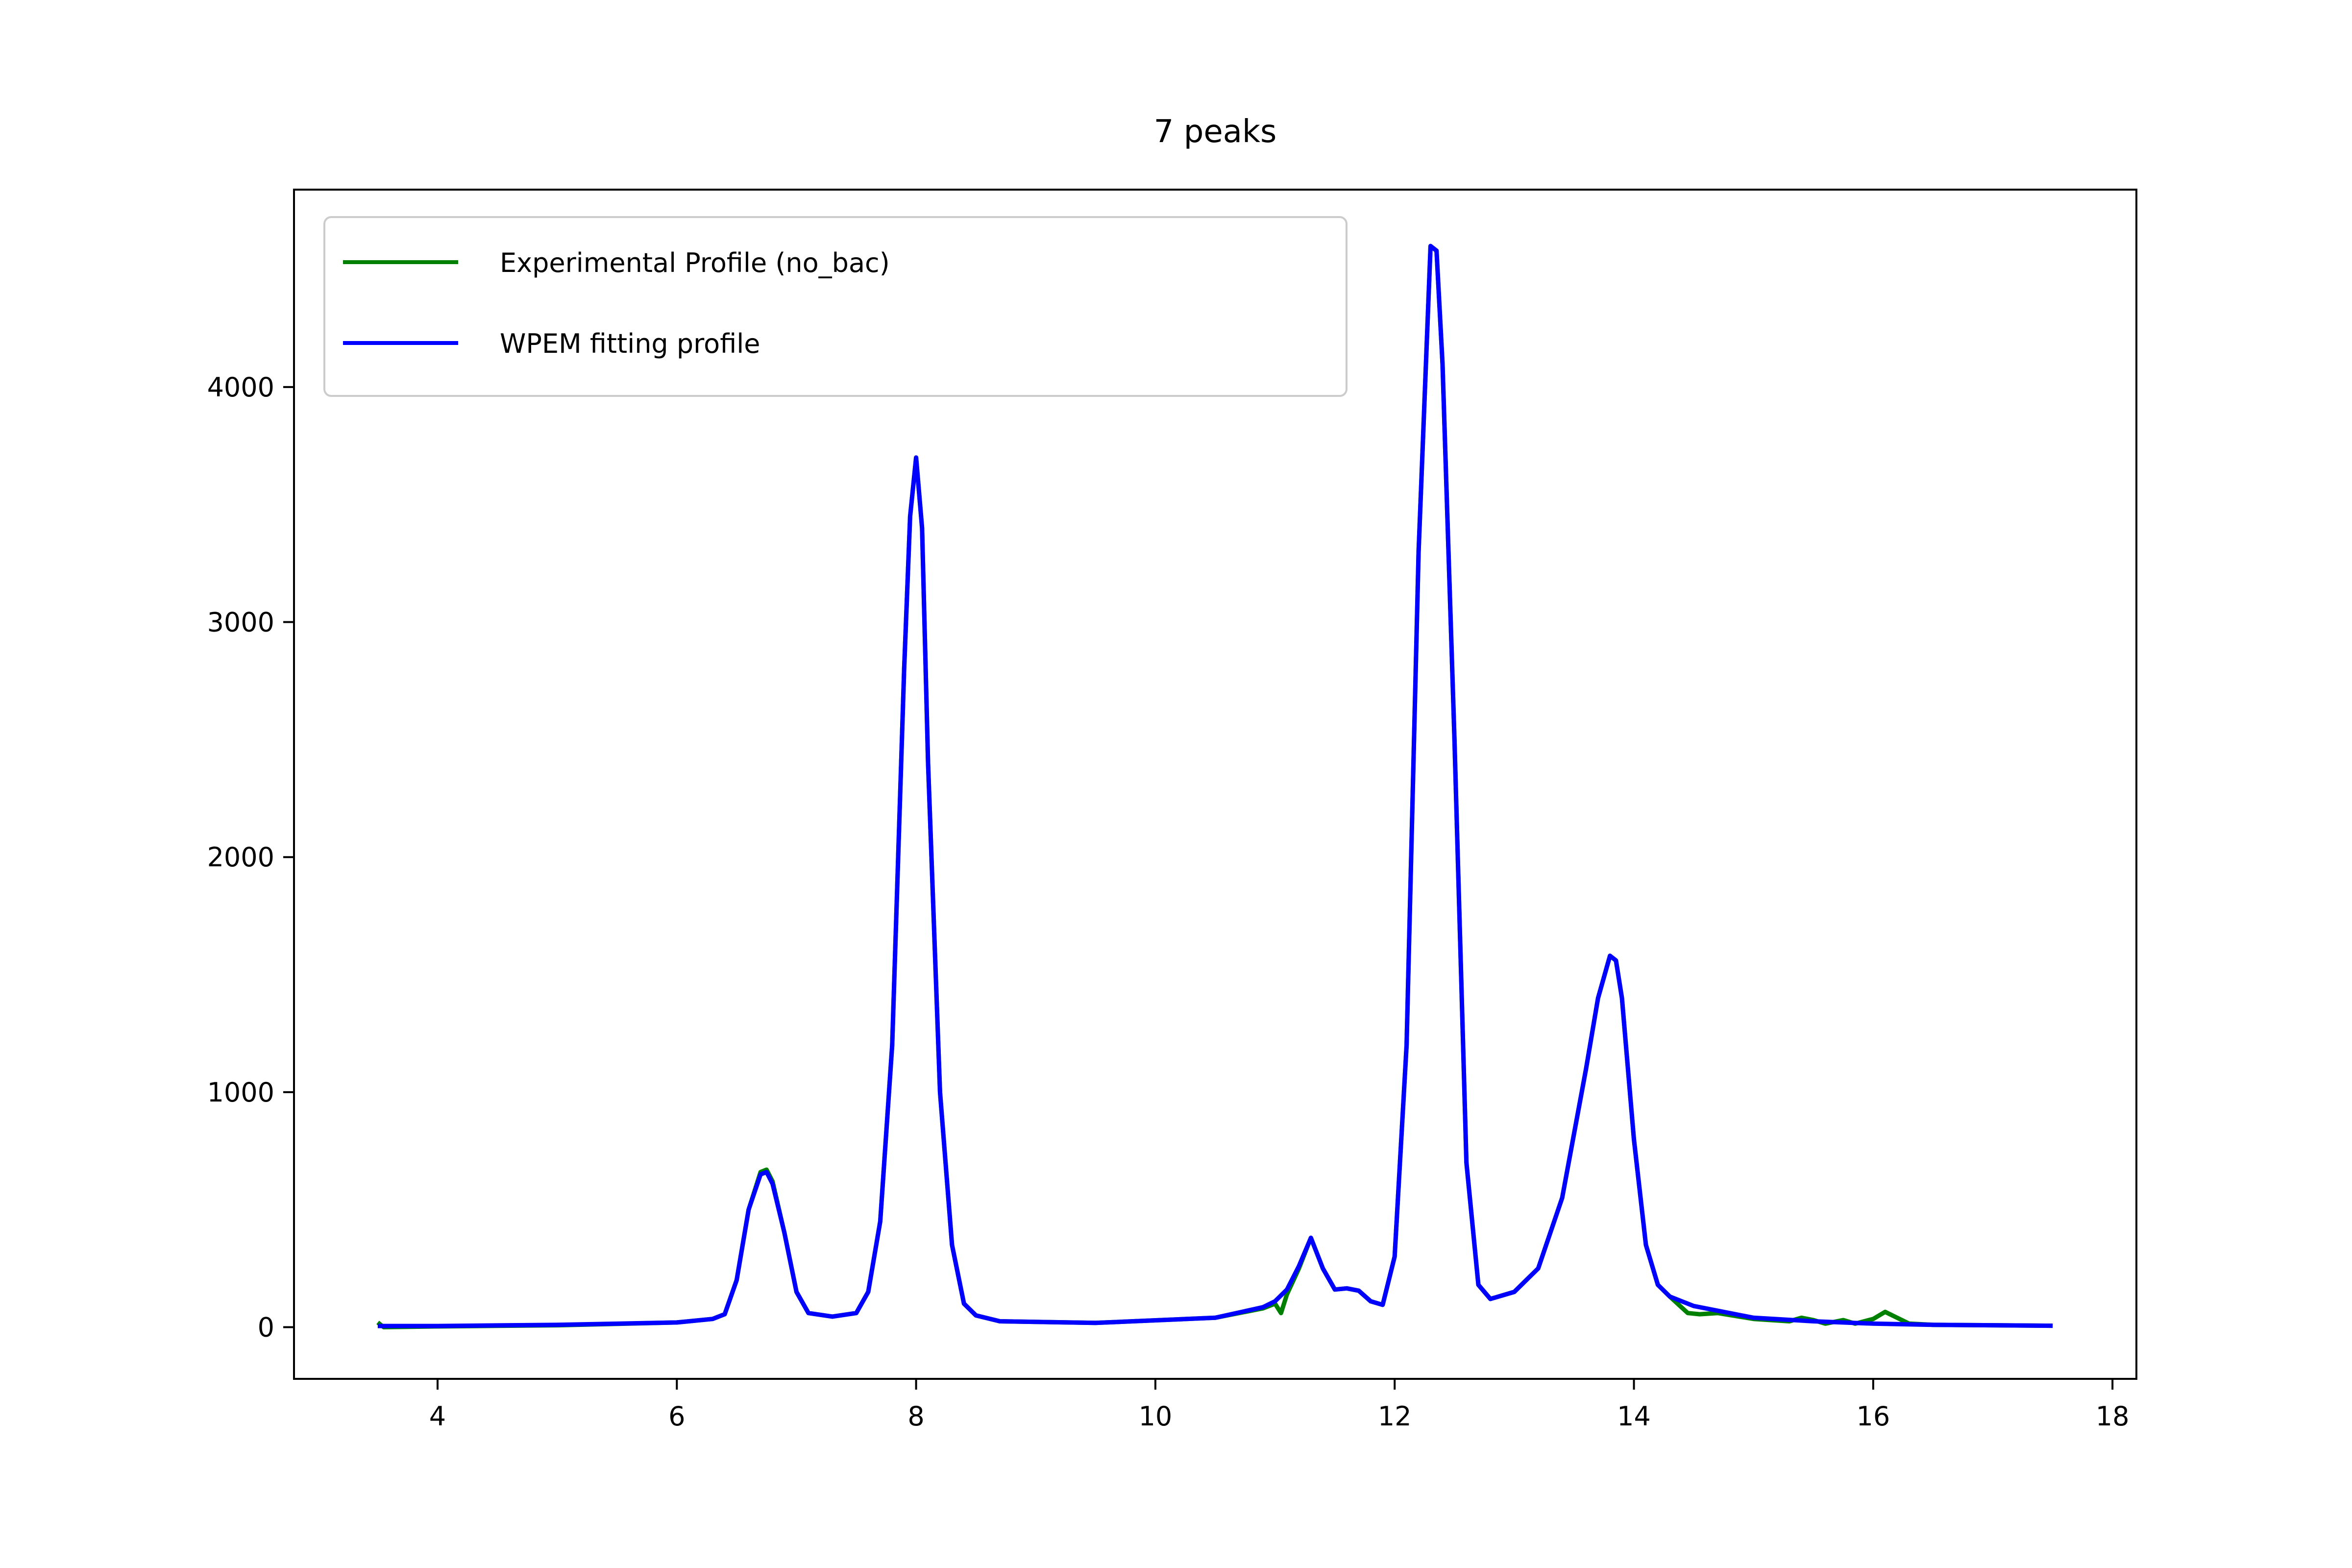  What do you see at coordinates (1634, 1416) in the screenshot?
I see `x-tick-label: 14` at bounding box center [1634, 1416].